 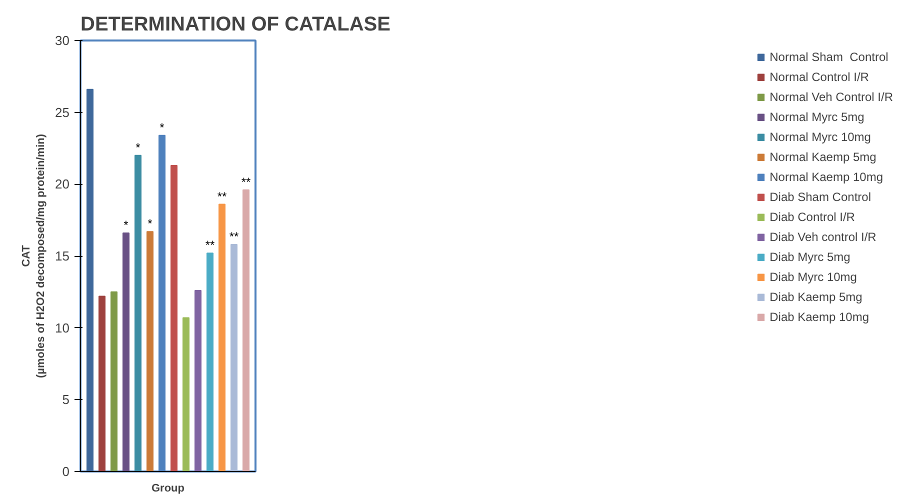 I want to click on legend-label: Normal Veh Control I/R, so click(x=831, y=97).